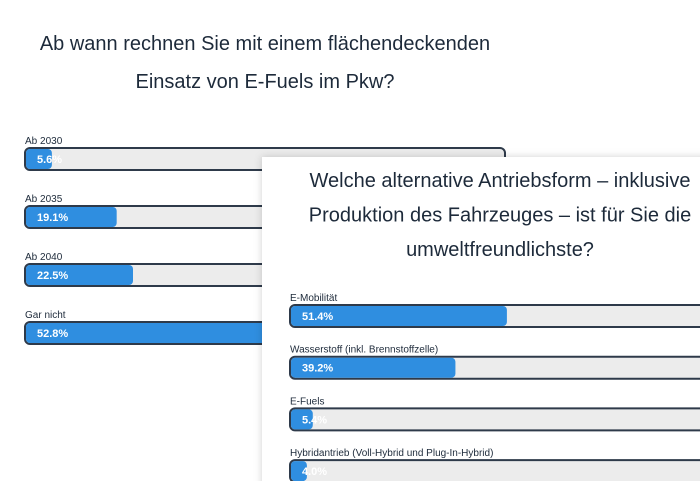  Describe the element at coordinates (45, 315) in the screenshot. I see `category-label: Gar nicht` at that location.